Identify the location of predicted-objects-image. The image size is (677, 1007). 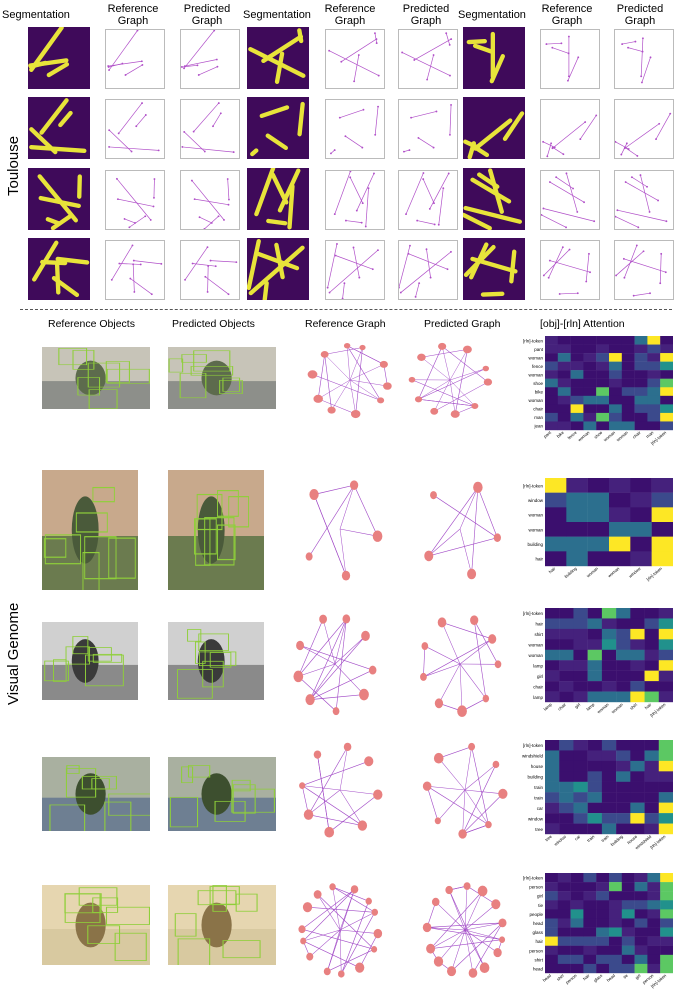
(222, 794).